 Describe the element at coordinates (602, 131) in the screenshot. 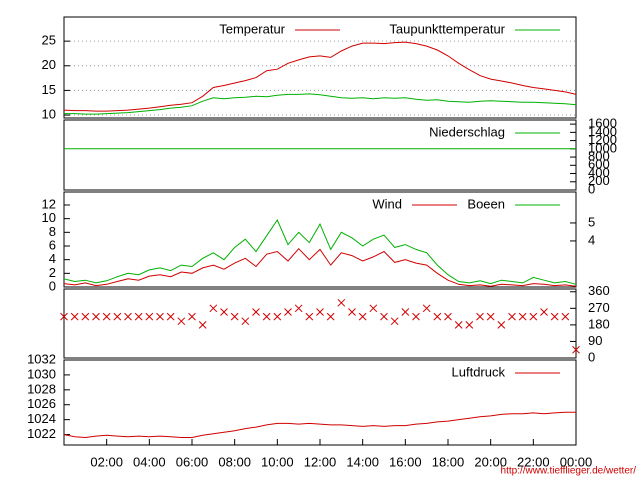

I see `y2-tick-label: 1400` at that location.